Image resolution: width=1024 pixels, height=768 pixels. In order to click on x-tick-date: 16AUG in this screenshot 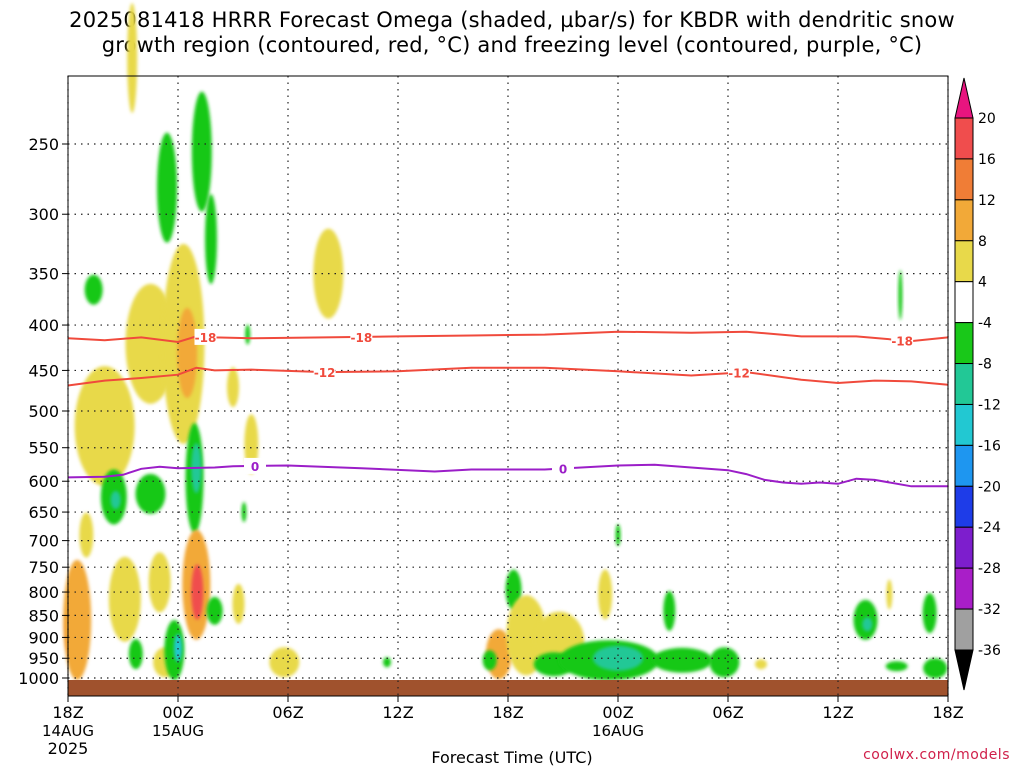, I will do `click(618, 731)`.